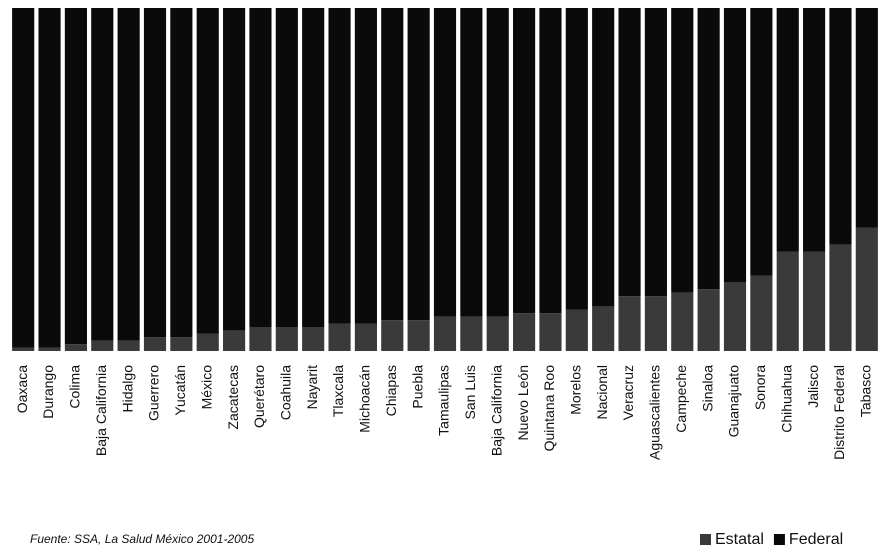 Image resolution: width=887 pixels, height=550 pixels. I want to click on x-tick-label: Morelos, so click(576, 390).